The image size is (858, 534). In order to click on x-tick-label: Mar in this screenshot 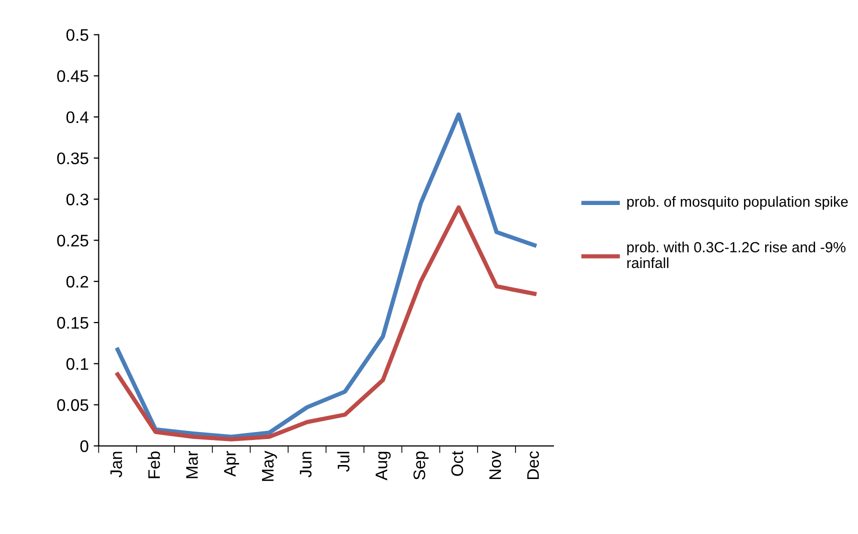, I will do `click(192, 464)`.